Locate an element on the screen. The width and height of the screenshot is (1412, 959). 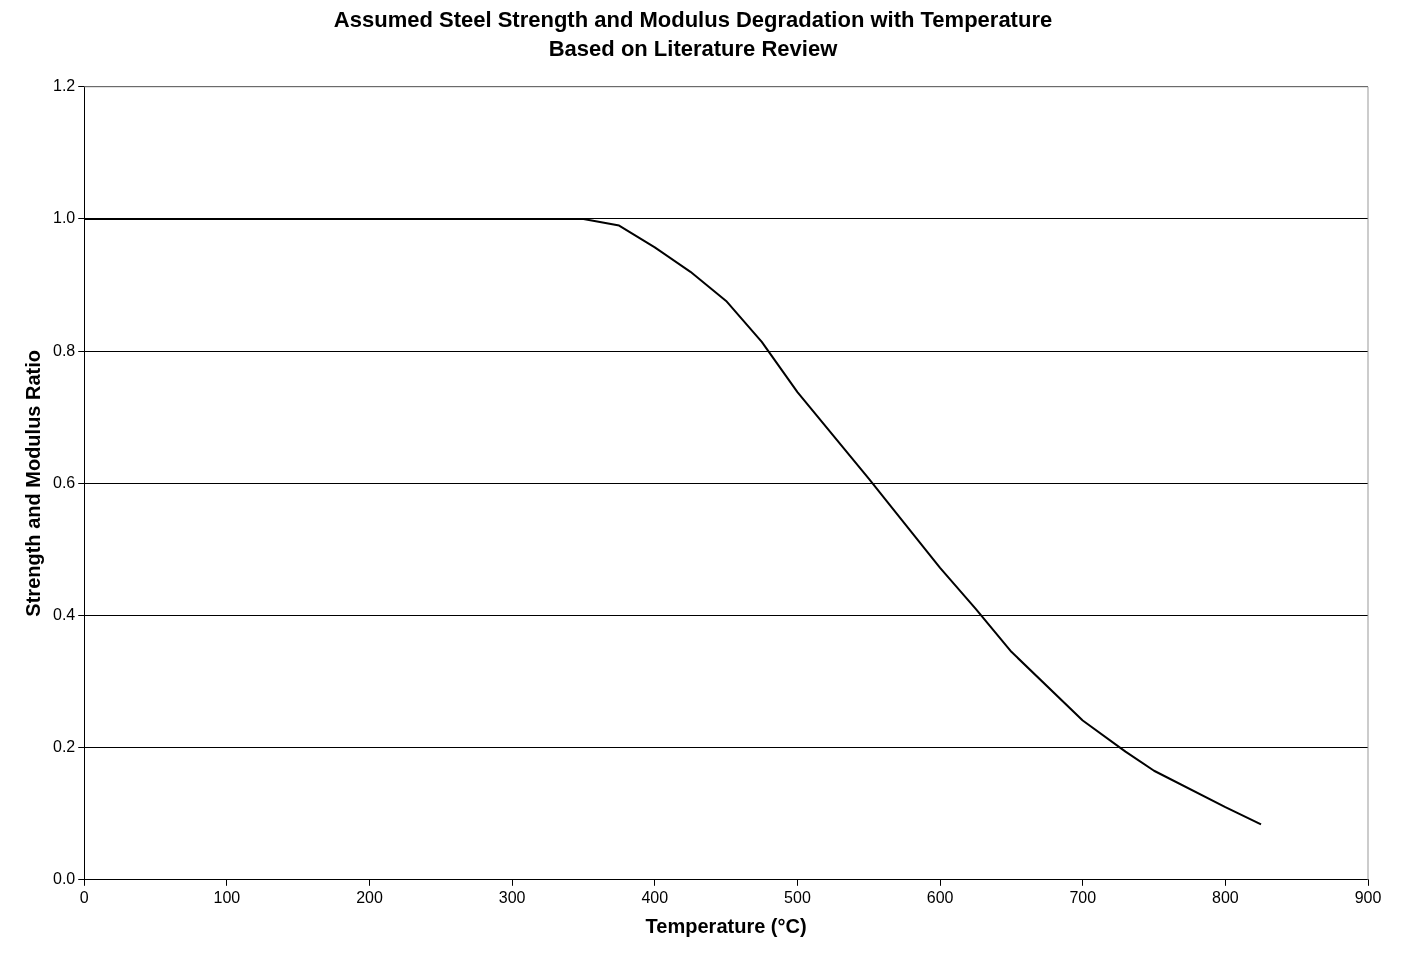
x-tick-label: 500 is located at coordinates (797, 897).